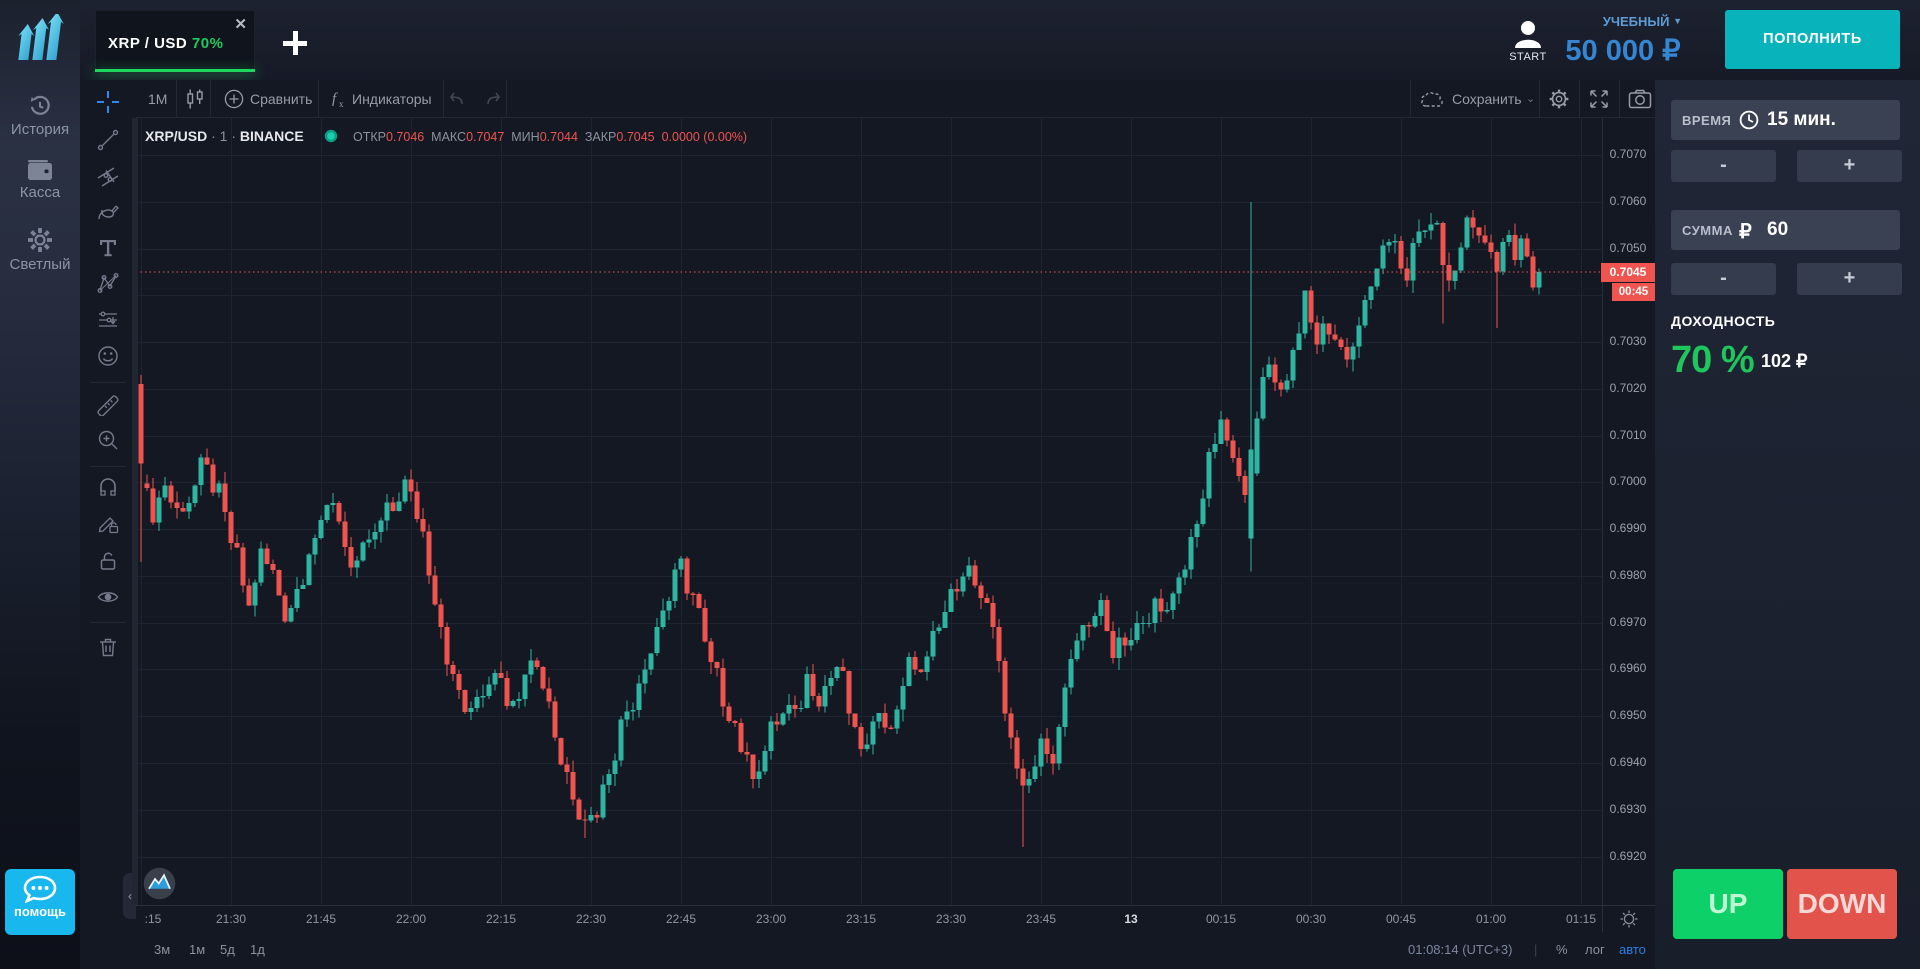 This screenshot has width=1920, height=969. I want to click on svg-text: x, so click(341, 104).